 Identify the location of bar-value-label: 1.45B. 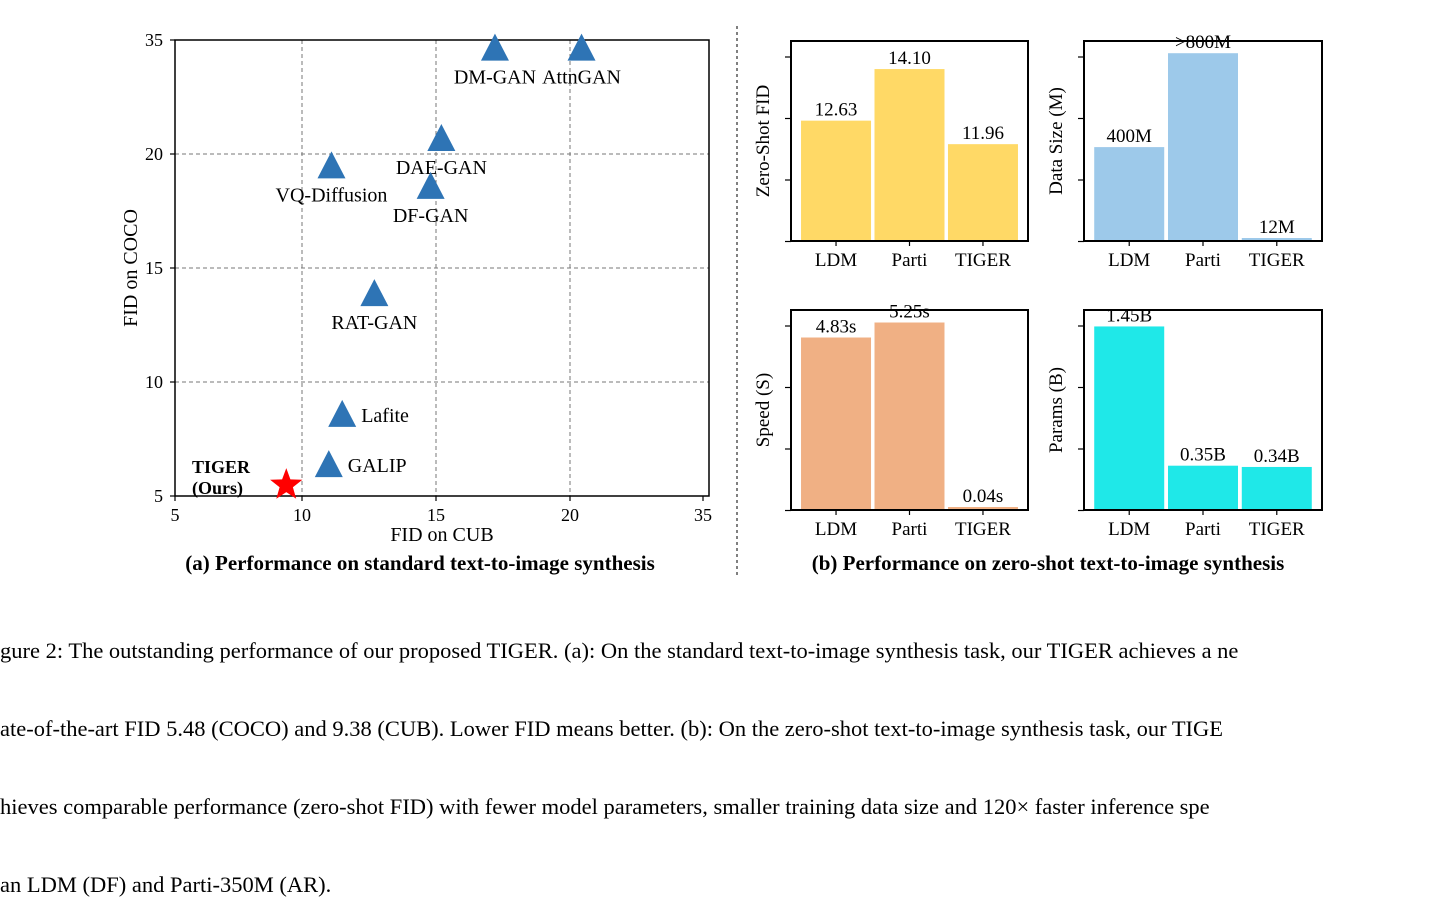
(1129, 315).